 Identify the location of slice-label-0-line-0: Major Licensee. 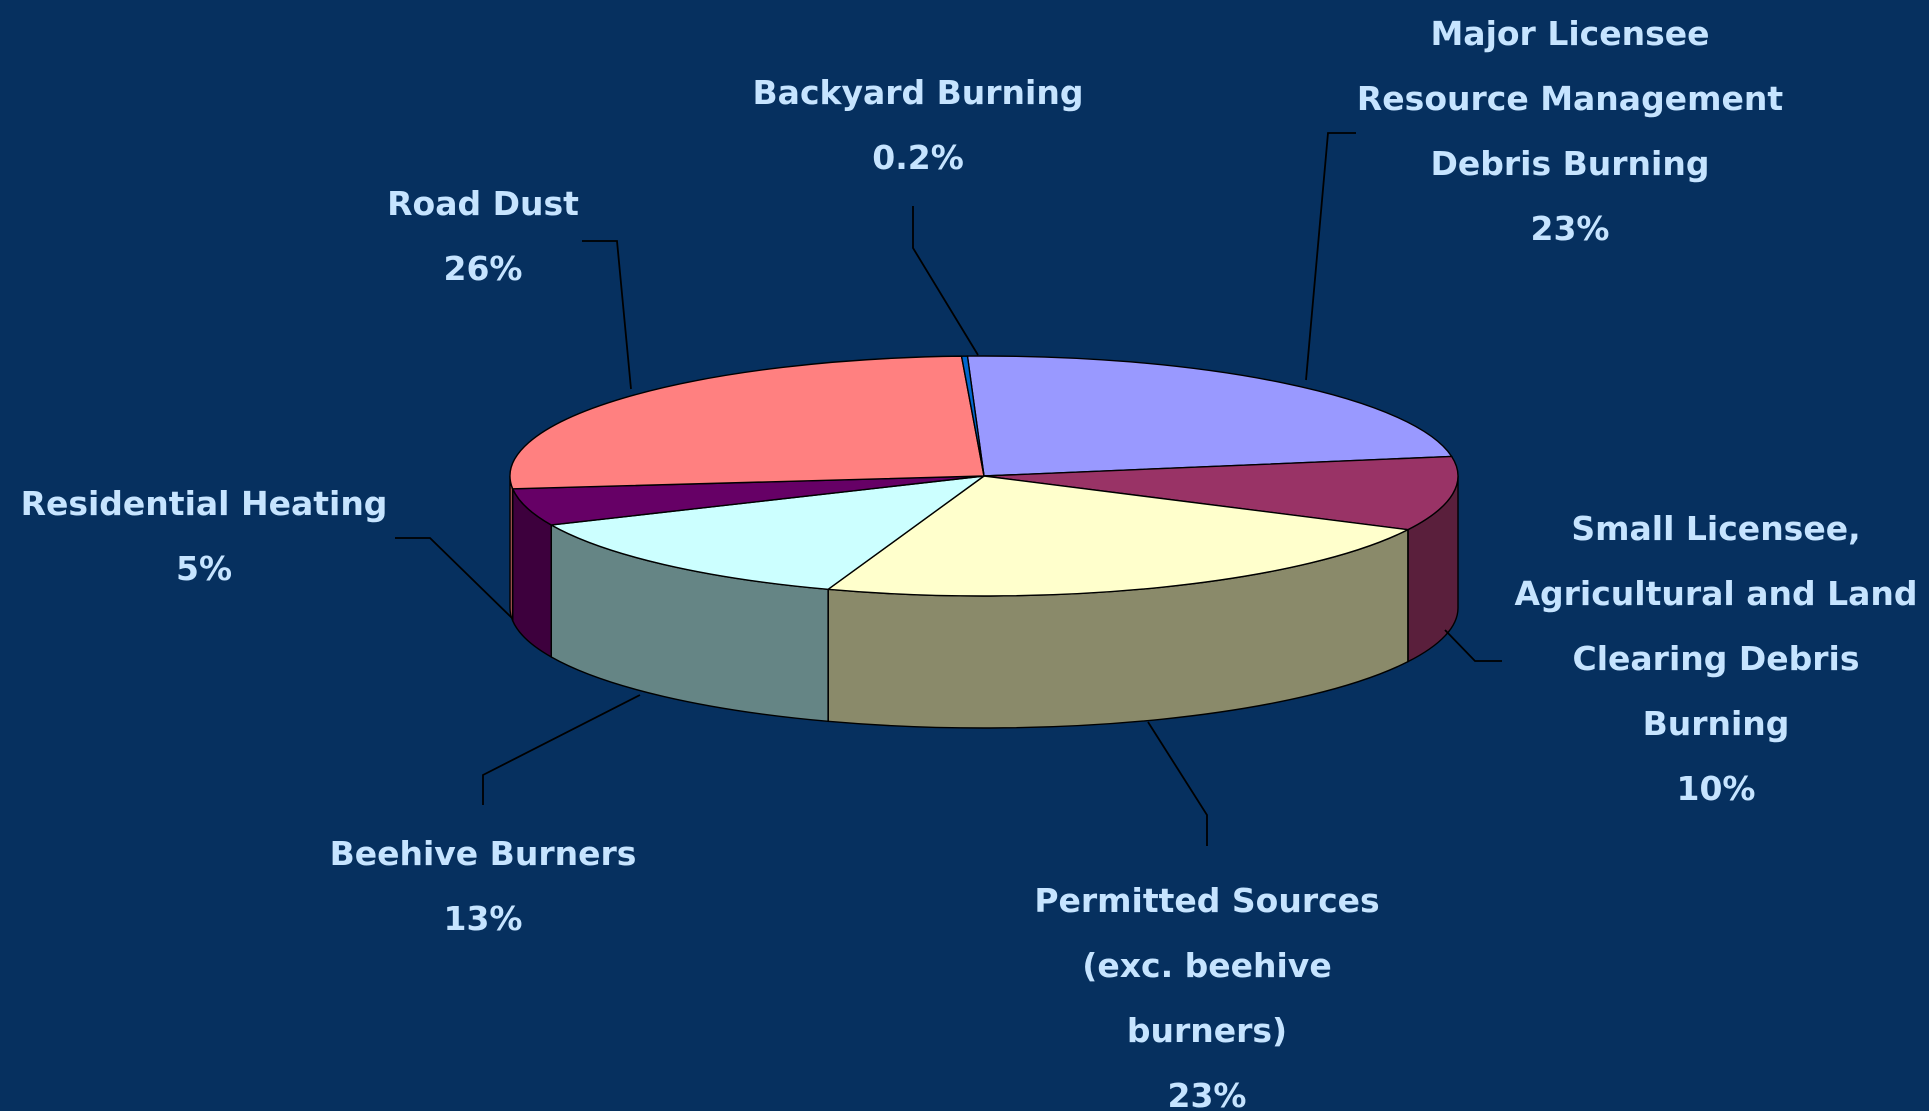
(1569, 33).